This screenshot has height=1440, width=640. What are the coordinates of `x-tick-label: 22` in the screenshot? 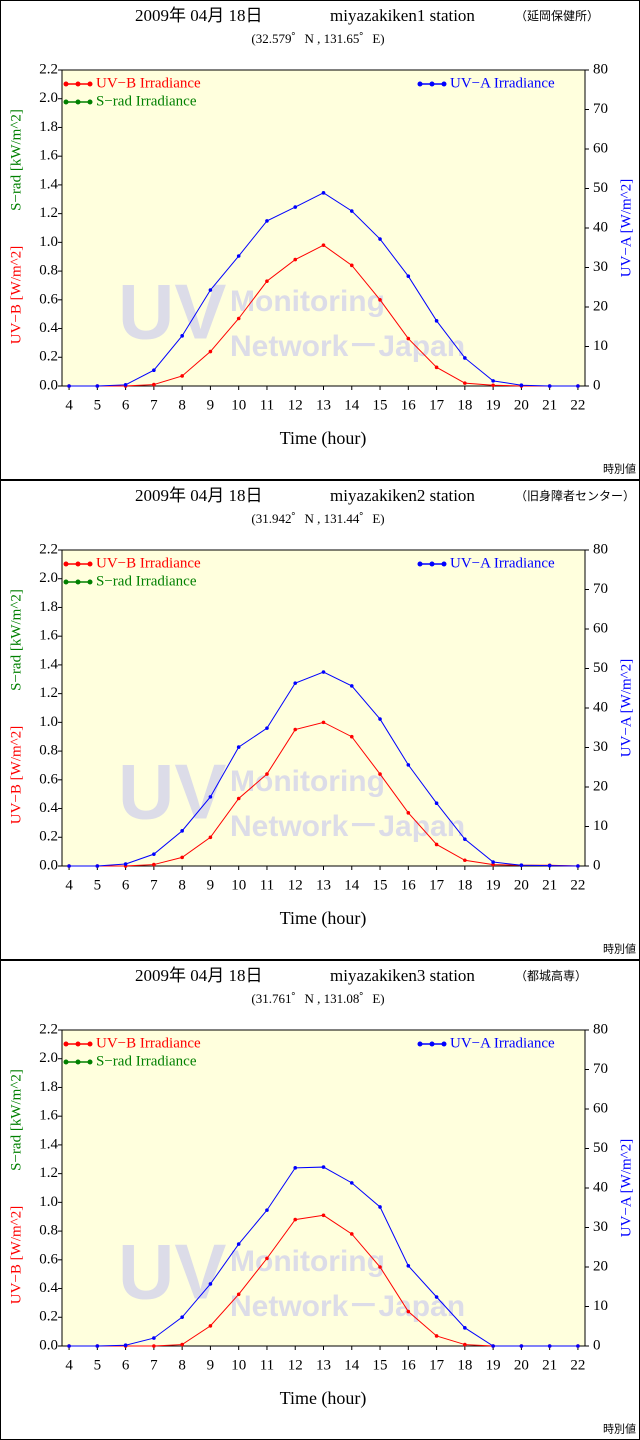 It's located at (577, 405).